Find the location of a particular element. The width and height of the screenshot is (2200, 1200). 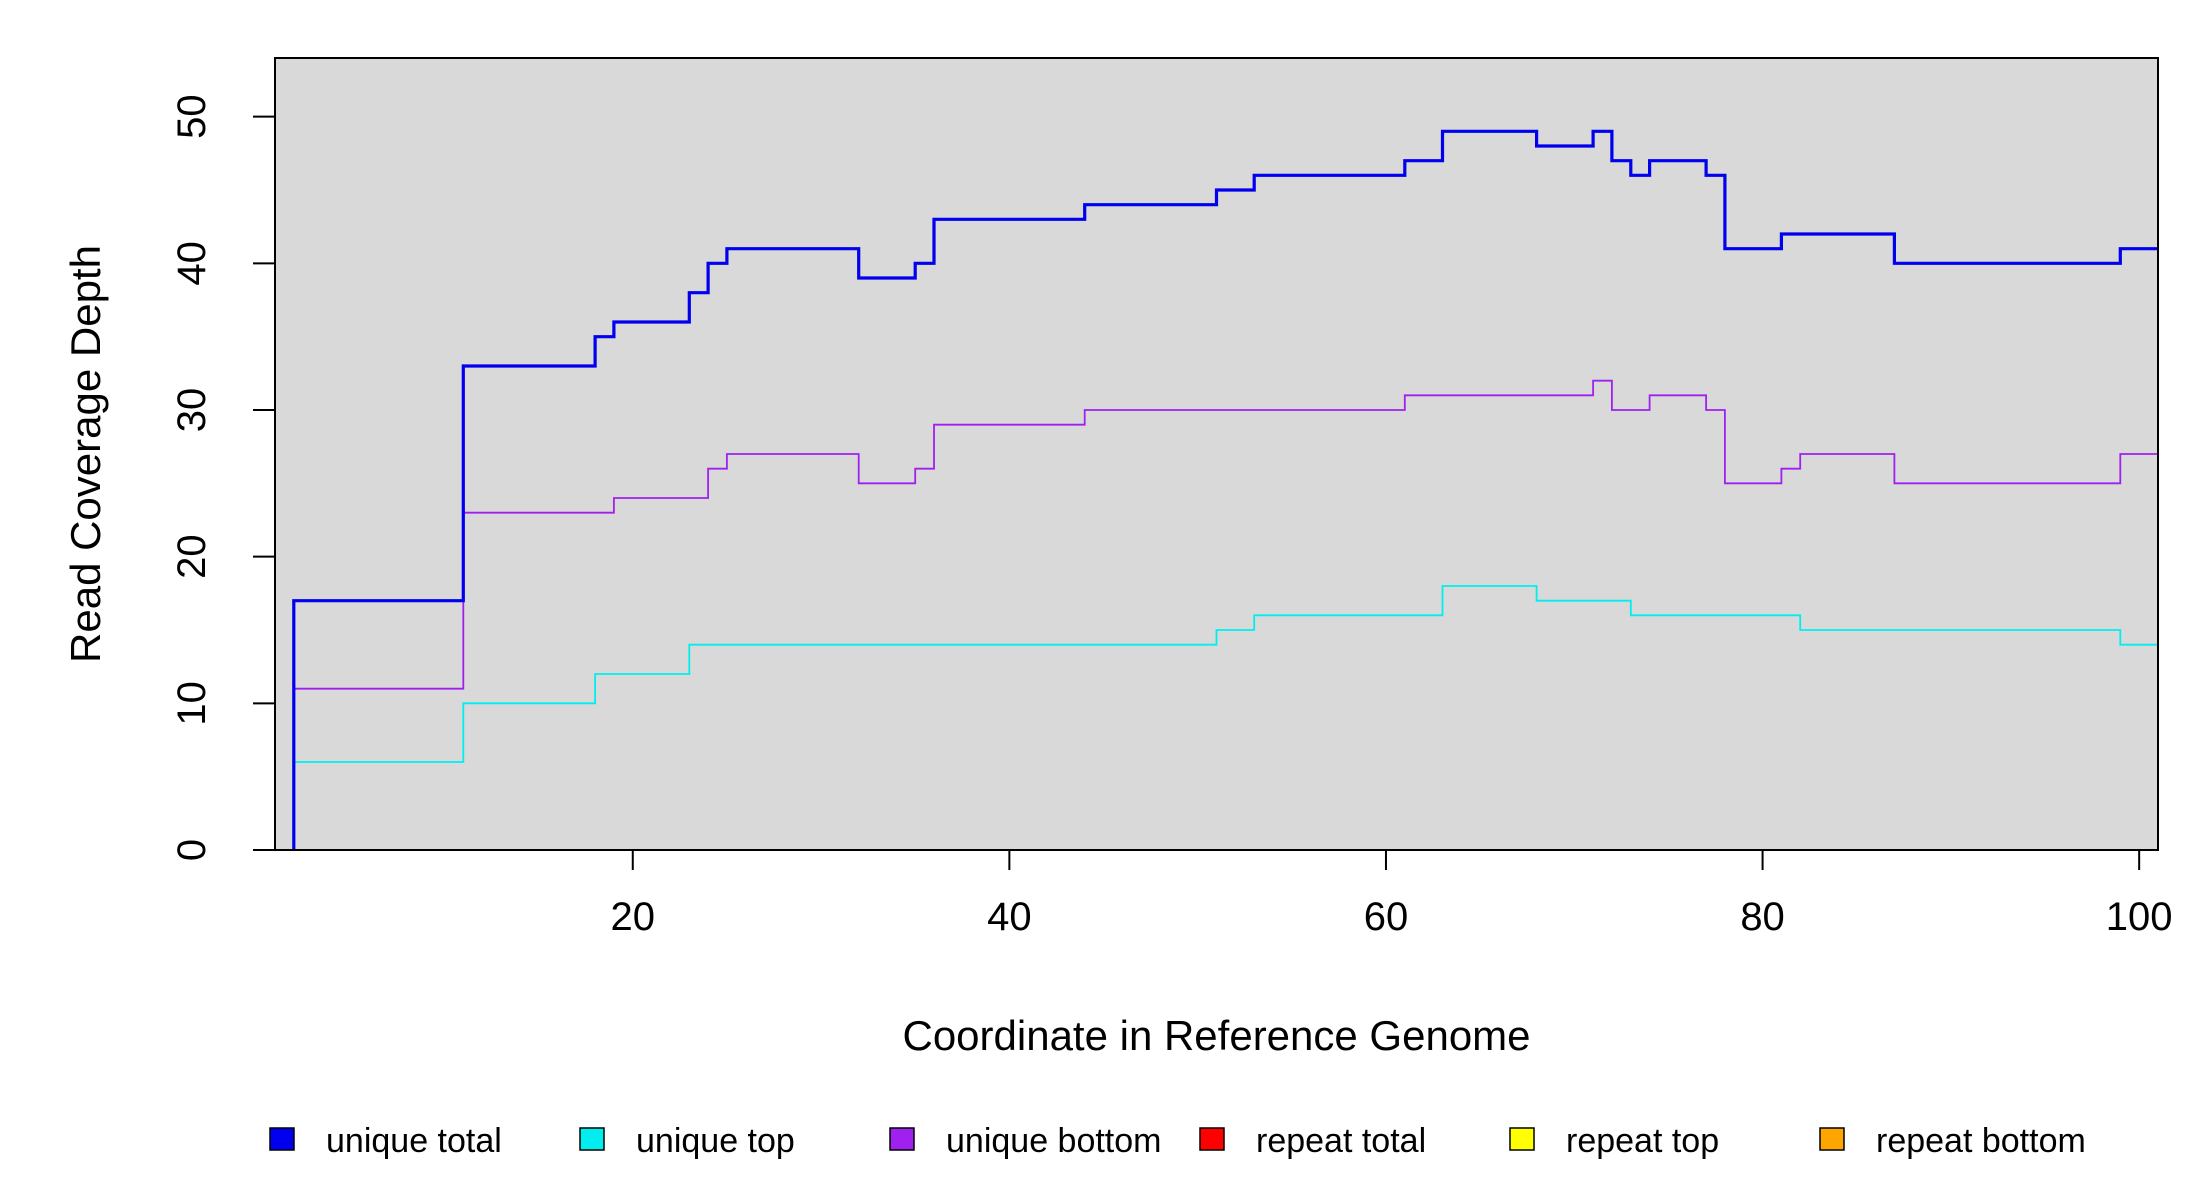

y-axis: 0 10 20 30 40 50 is located at coordinates (222, 477).